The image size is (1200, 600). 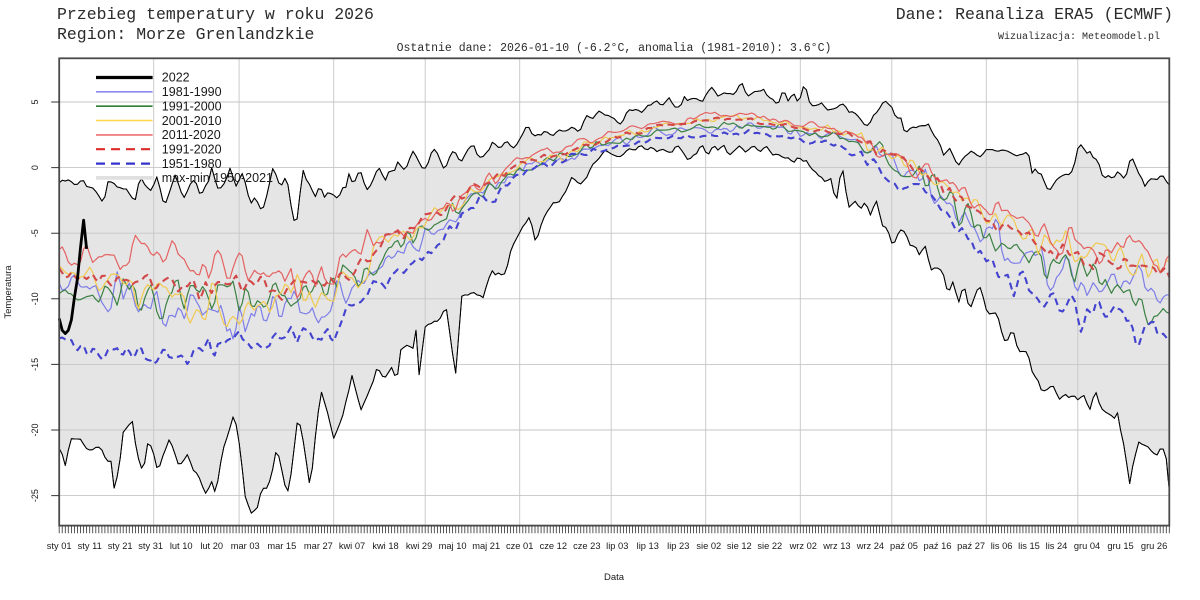 I want to click on svg-text: maj 21, so click(x=486, y=546).